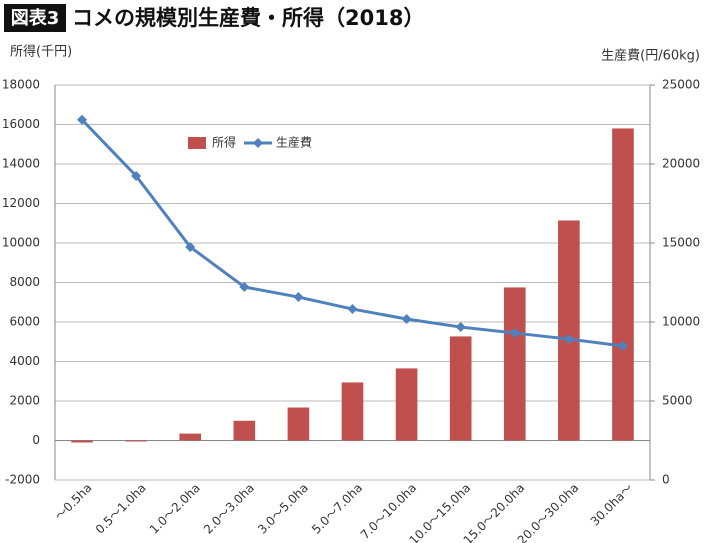 The image size is (710, 543). What do you see at coordinates (229, 509) in the screenshot?
I see `x-tick-label: 2.0〜3.0ha` at bounding box center [229, 509].